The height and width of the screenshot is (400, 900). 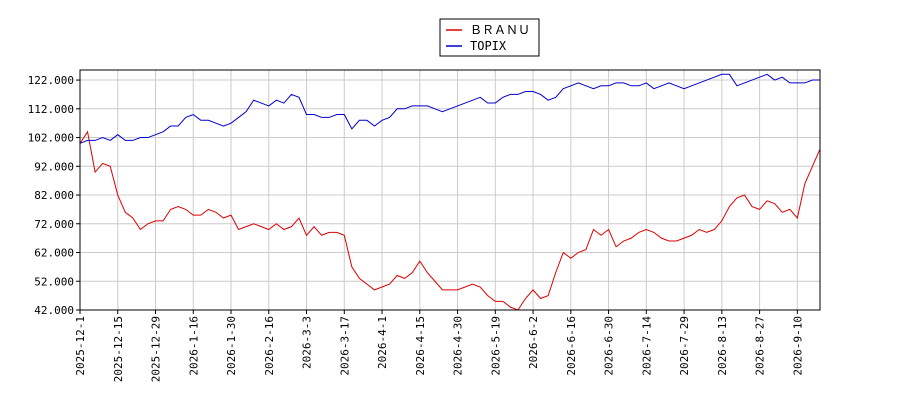 I want to click on x-tick-label: 2026-3-3, so click(x=307, y=342).